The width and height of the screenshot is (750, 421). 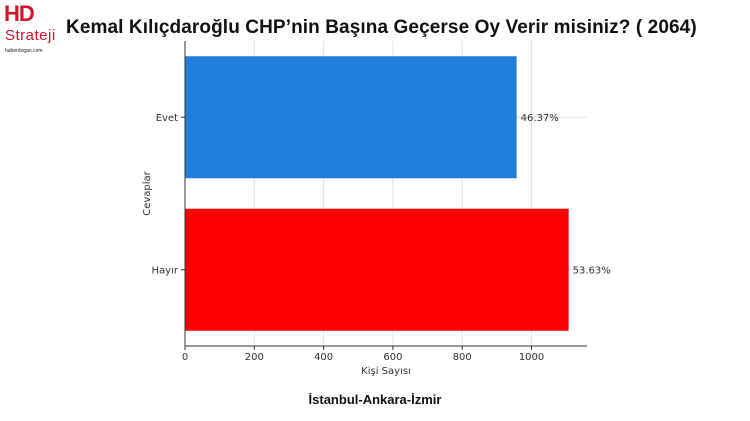 What do you see at coordinates (540, 118) in the screenshot?
I see `data-label: 46.37%` at bounding box center [540, 118].